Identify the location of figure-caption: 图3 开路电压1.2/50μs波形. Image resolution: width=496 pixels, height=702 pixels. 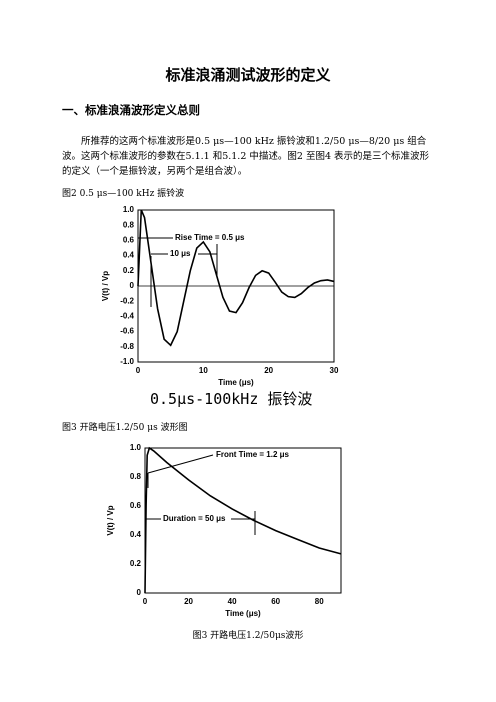
(248, 636).